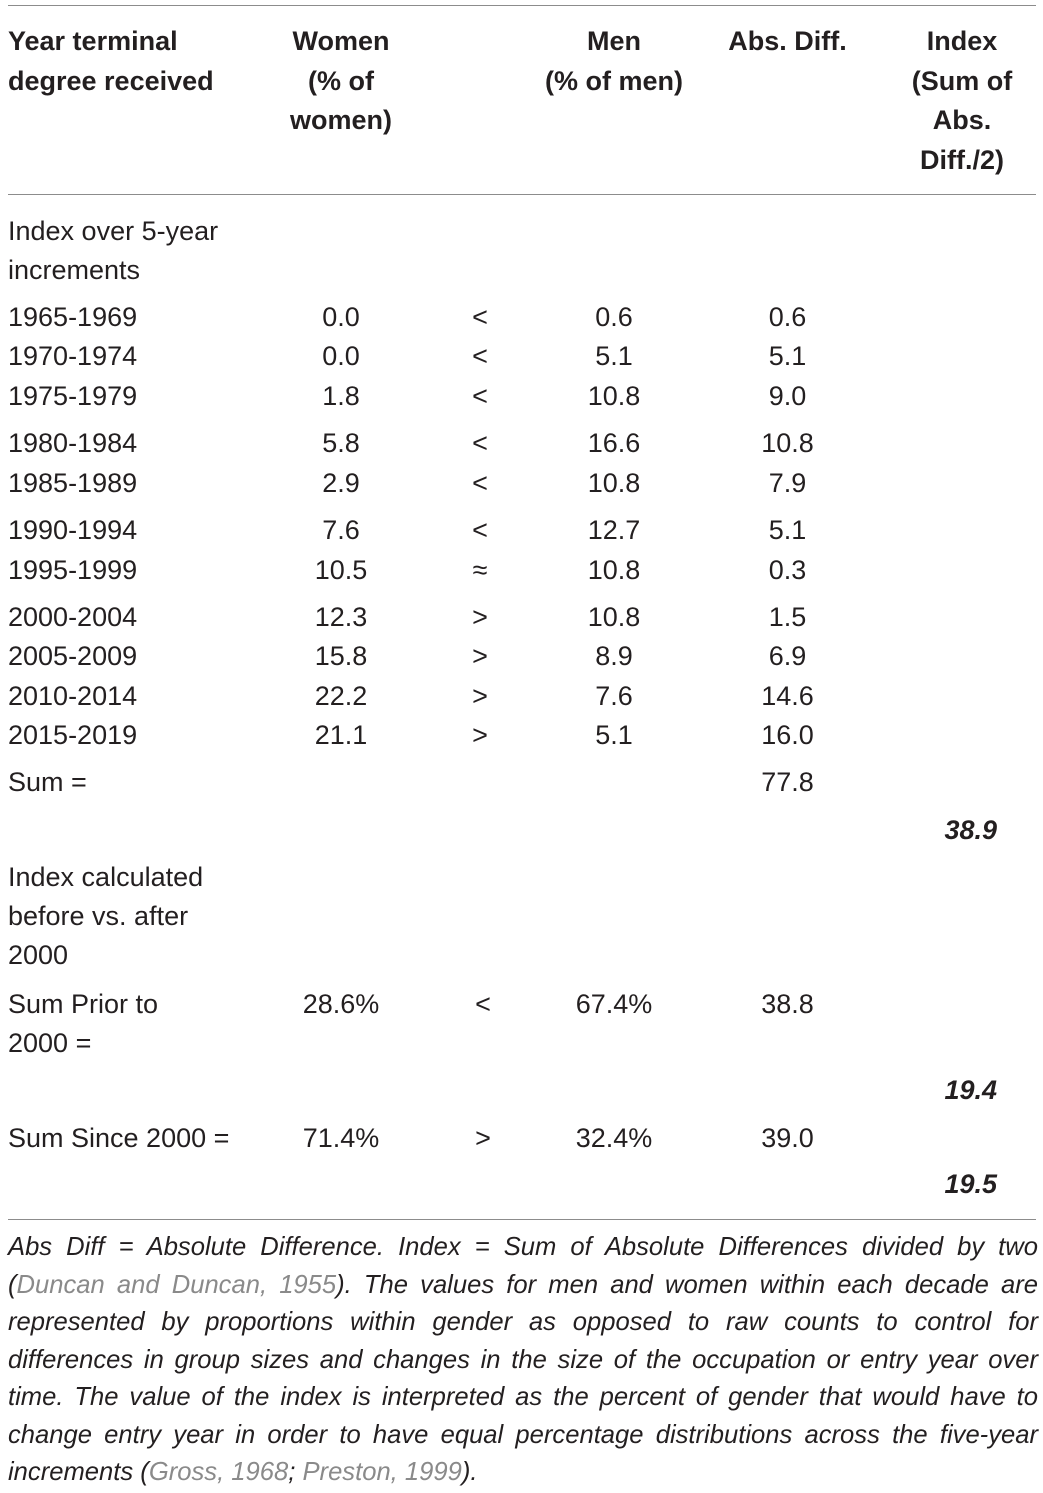  What do you see at coordinates (787, 443) in the screenshot?
I see `row-abs-diff: 10.8` at bounding box center [787, 443].